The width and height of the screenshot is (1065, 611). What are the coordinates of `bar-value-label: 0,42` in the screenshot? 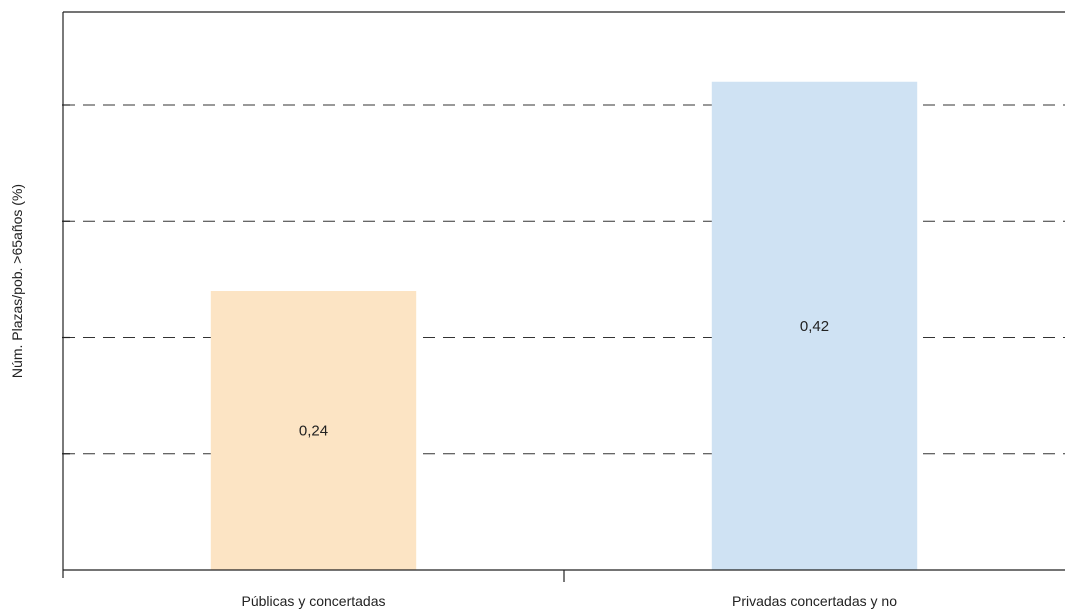 It's located at (814, 326).